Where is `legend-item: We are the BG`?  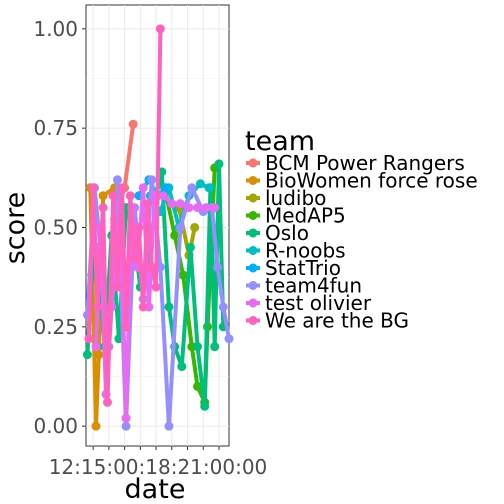
legend-item: We are the BG is located at coordinates (327, 321).